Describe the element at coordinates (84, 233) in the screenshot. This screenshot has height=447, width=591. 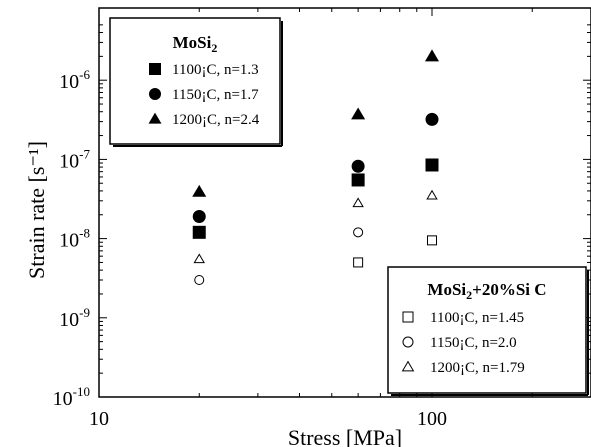
I see `y-tick-exponent: -8` at that location.